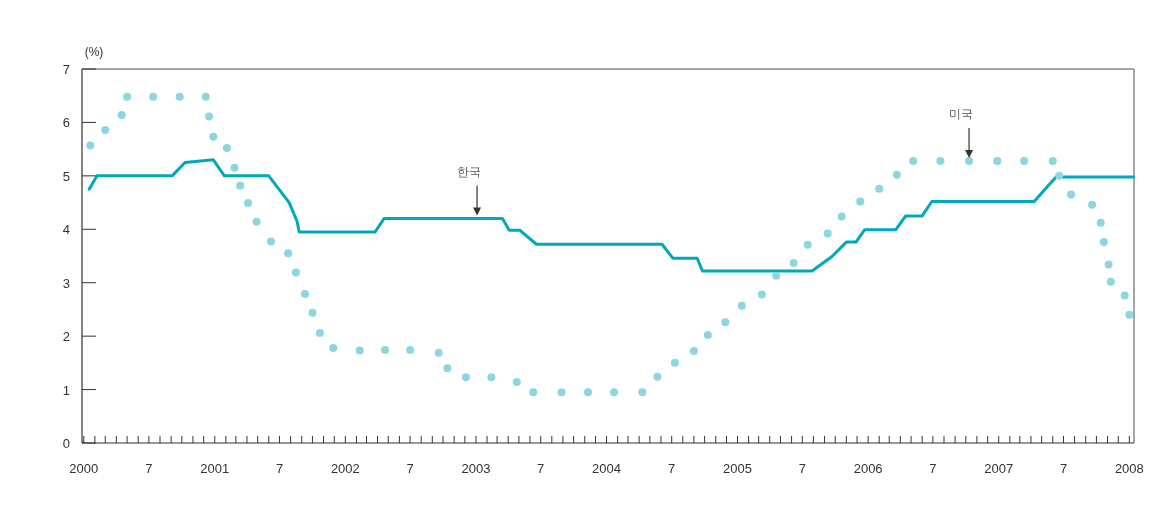 Image resolution: width=1170 pixels, height=508 pixels. What do you see at coordinates (66, 337) in the screenshot?
I see `y-tick-label: 2` at bounding box center [66, 337].